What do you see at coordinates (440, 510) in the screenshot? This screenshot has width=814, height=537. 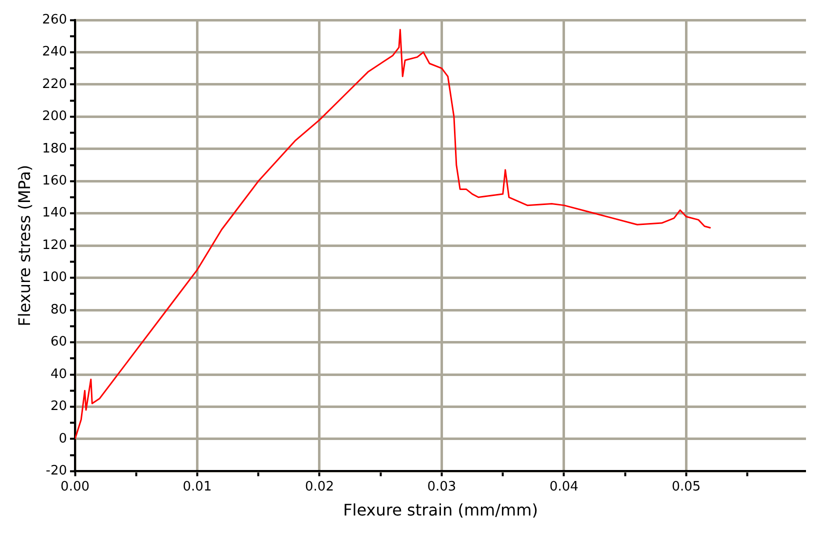 I see `x-axis-title: Flexure strain (mm/mm)` at bounding box center [440, 510].